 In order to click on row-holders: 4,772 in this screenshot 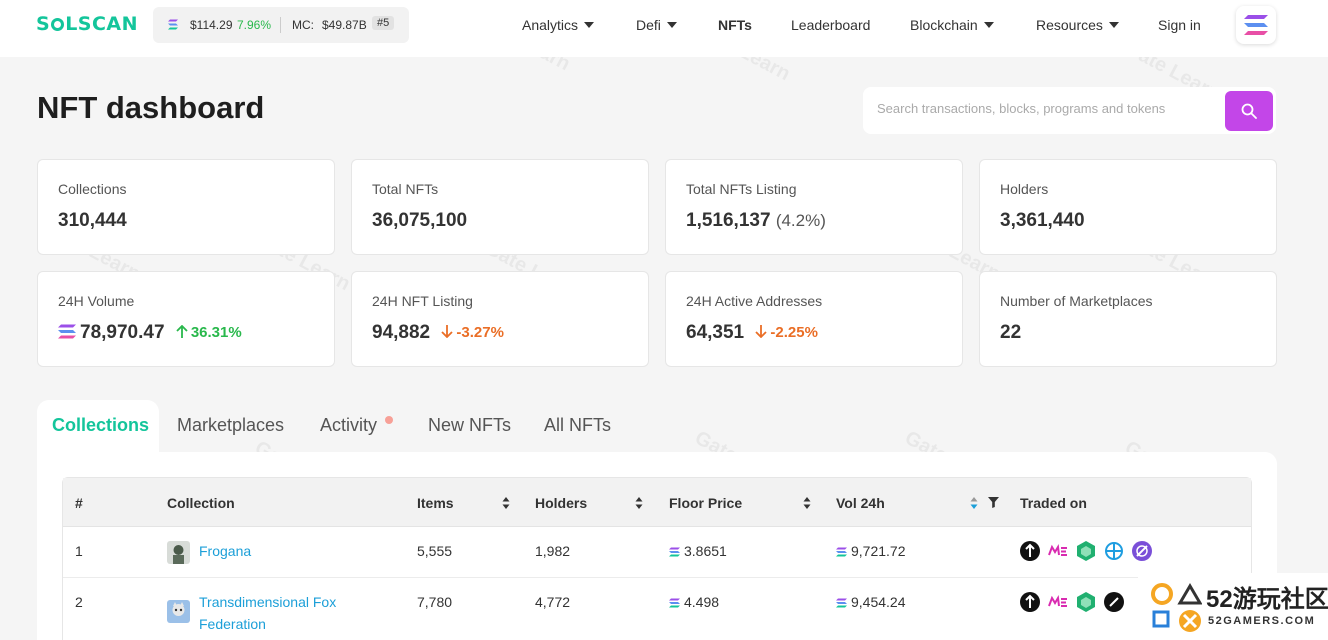, I will do `click(553, 602)`.